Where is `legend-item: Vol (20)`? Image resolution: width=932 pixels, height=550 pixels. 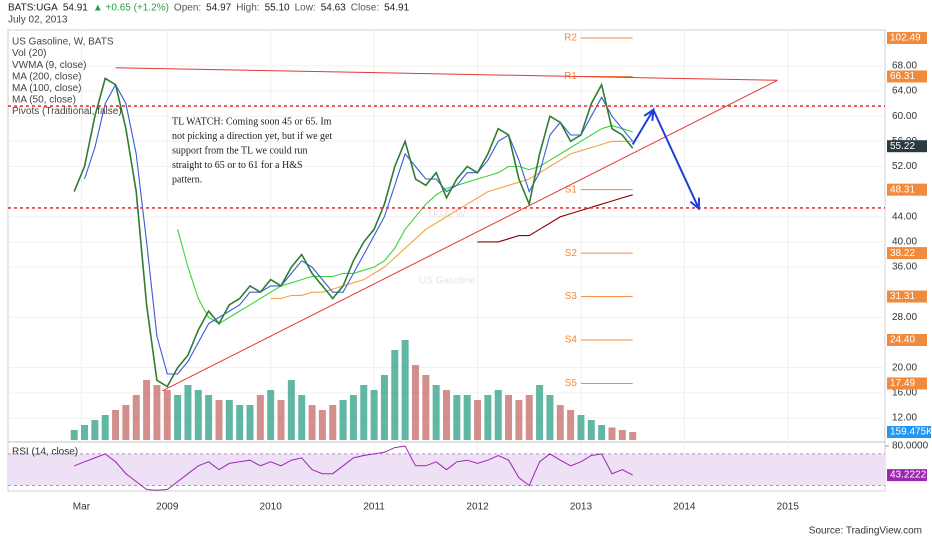
legend-item: Vol (20) is located at coordinates (29, 53).